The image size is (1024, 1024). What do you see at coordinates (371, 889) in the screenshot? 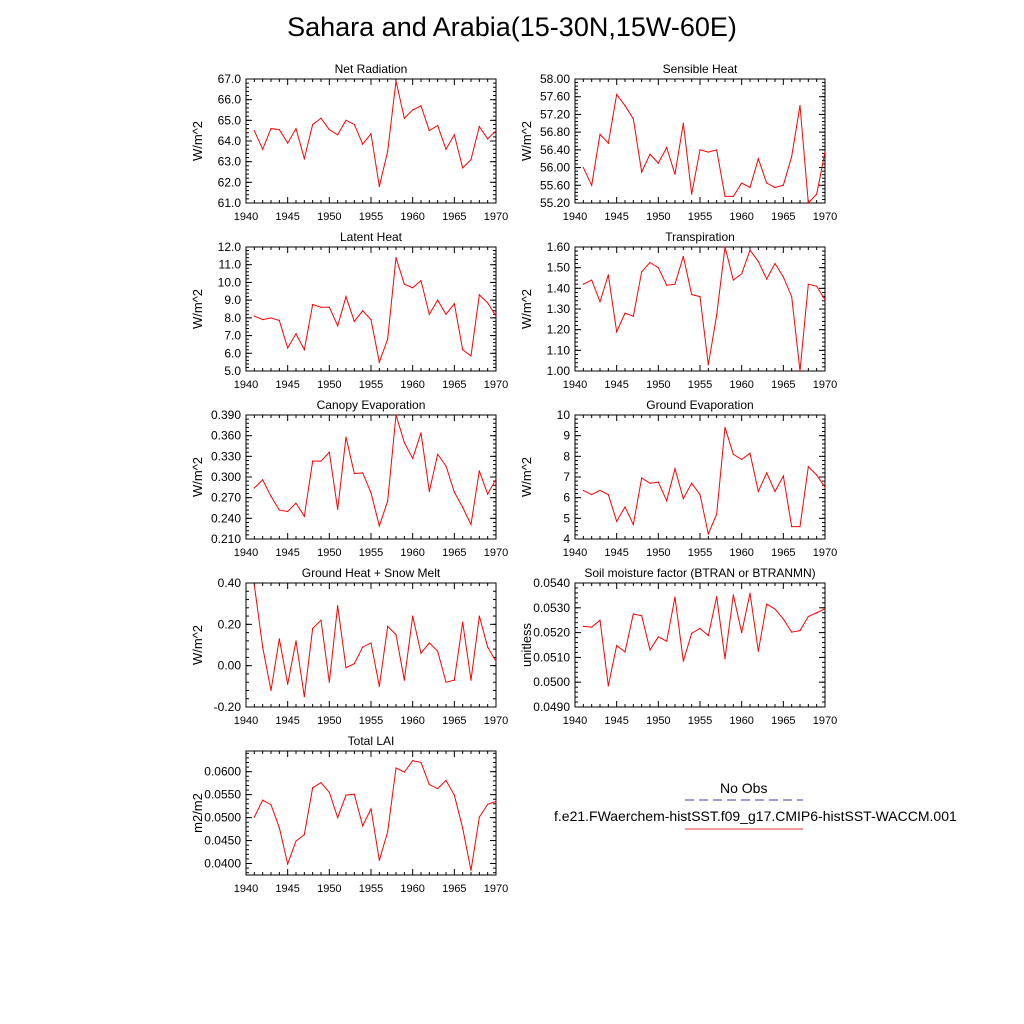
I see `x-tick-label: 1955` at bounding box center [371, 889].